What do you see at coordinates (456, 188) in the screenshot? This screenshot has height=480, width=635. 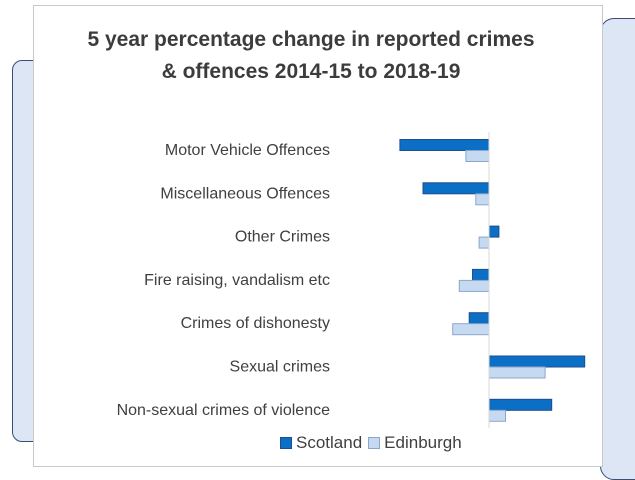 I see `bar-scotland-miscellaneous-offences` at bounding box center [456, 188].